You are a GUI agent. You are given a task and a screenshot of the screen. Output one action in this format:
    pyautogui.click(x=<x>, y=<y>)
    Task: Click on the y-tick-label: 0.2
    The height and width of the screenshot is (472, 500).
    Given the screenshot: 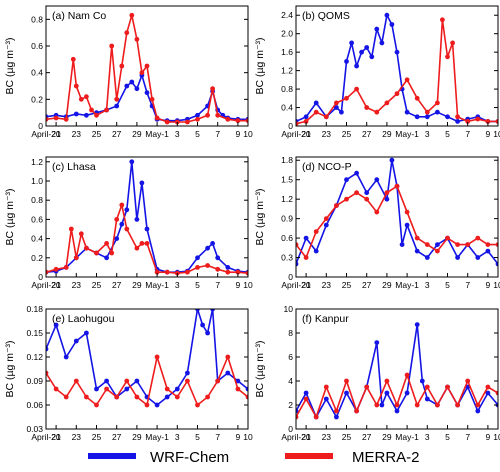 What is the action you would take?
    pyautogui.click(x=37, y=258)
    